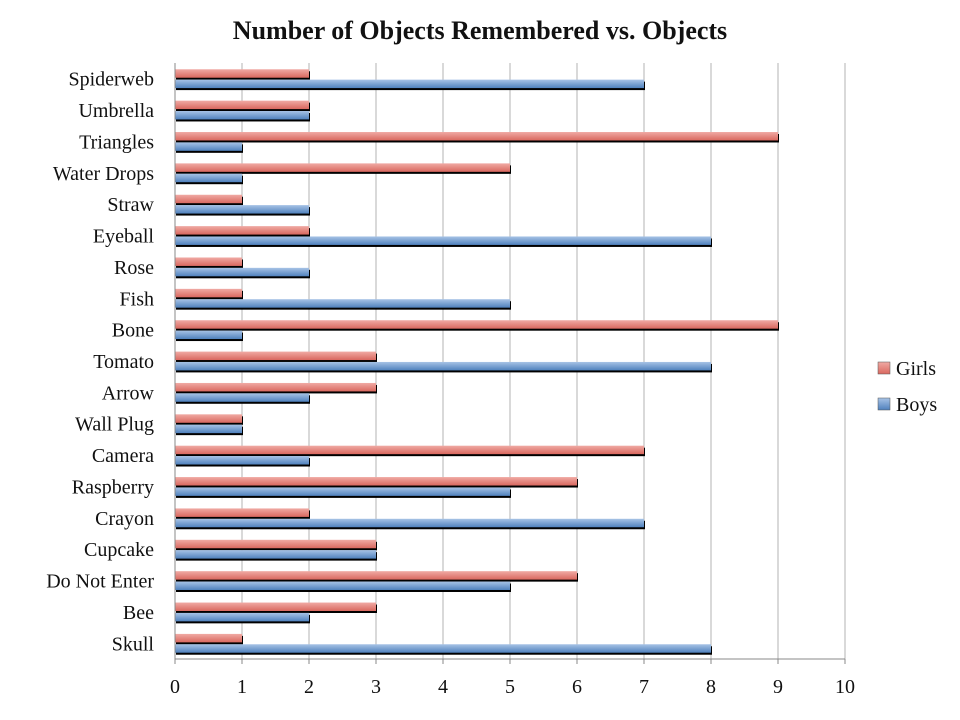 The height and width of the screenshot is (720, 960). What do you see at coordinates (577, 687) in the screenshot?
I see `x-tick-label: 6` at bounding box center [577, 687].